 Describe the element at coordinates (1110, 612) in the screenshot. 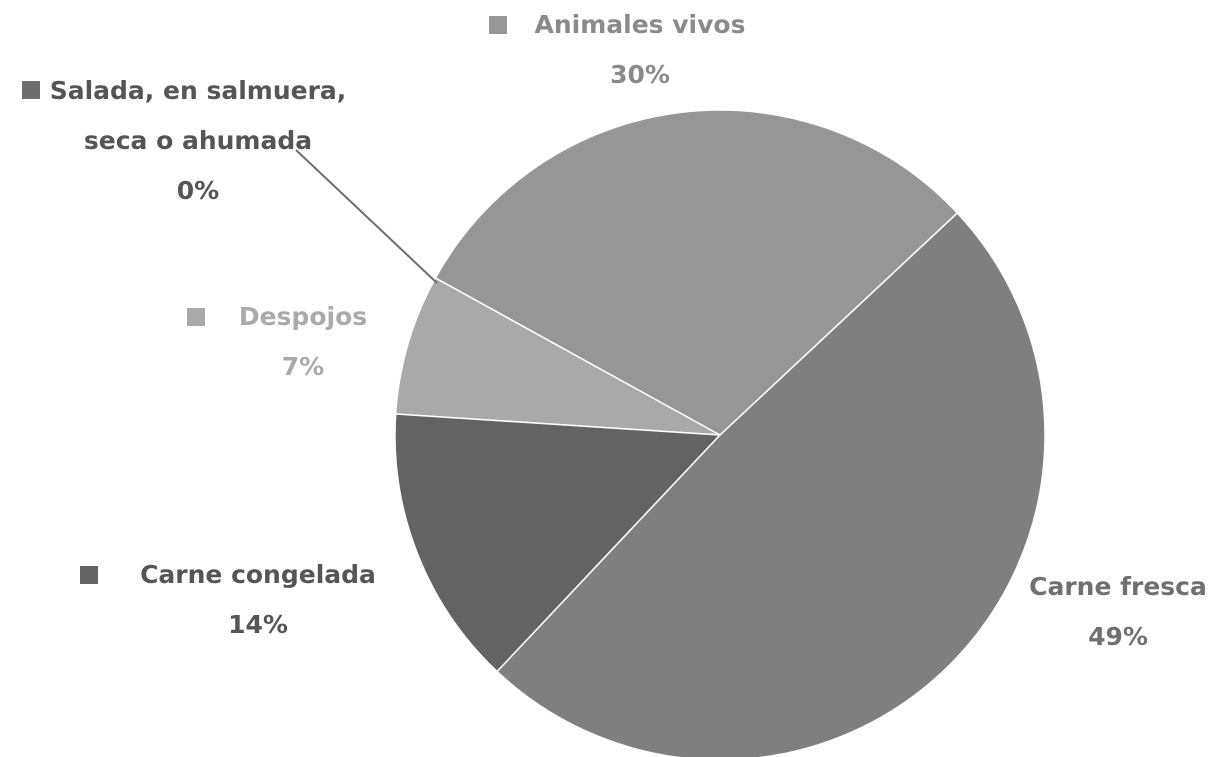

I see `data-label: Carne fresca 49%` at that location.